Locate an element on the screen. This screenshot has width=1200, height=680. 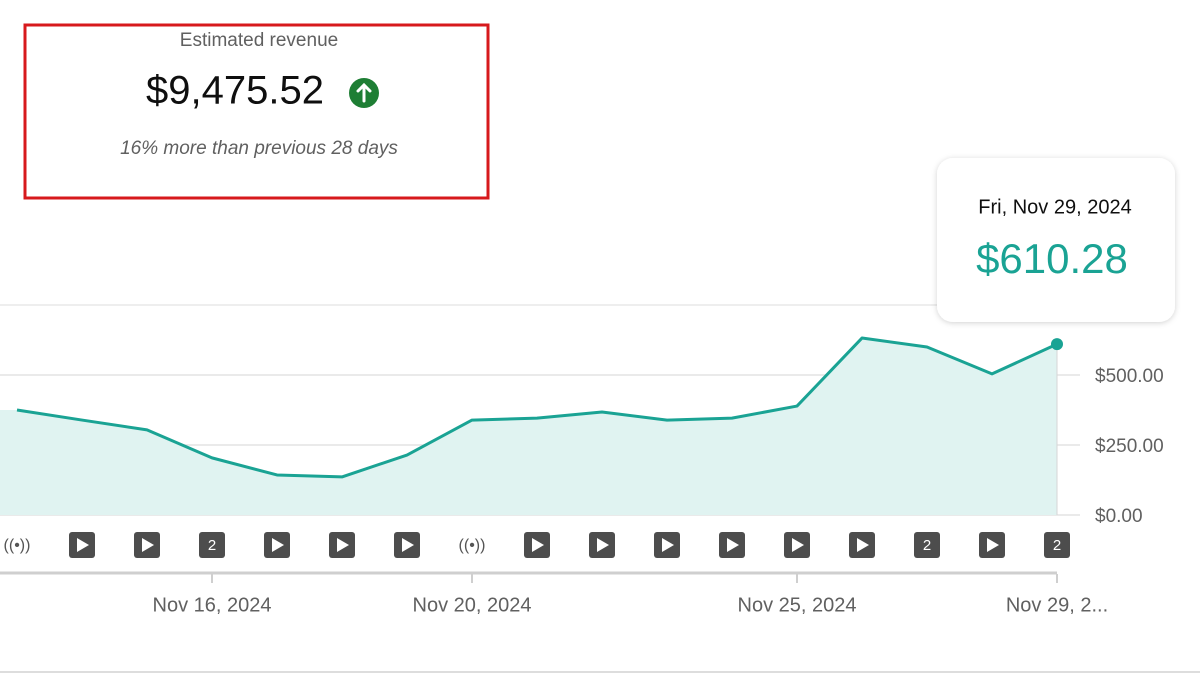
x-tick-label: Nov 20, 2024 is located at coordinates (472, 605).